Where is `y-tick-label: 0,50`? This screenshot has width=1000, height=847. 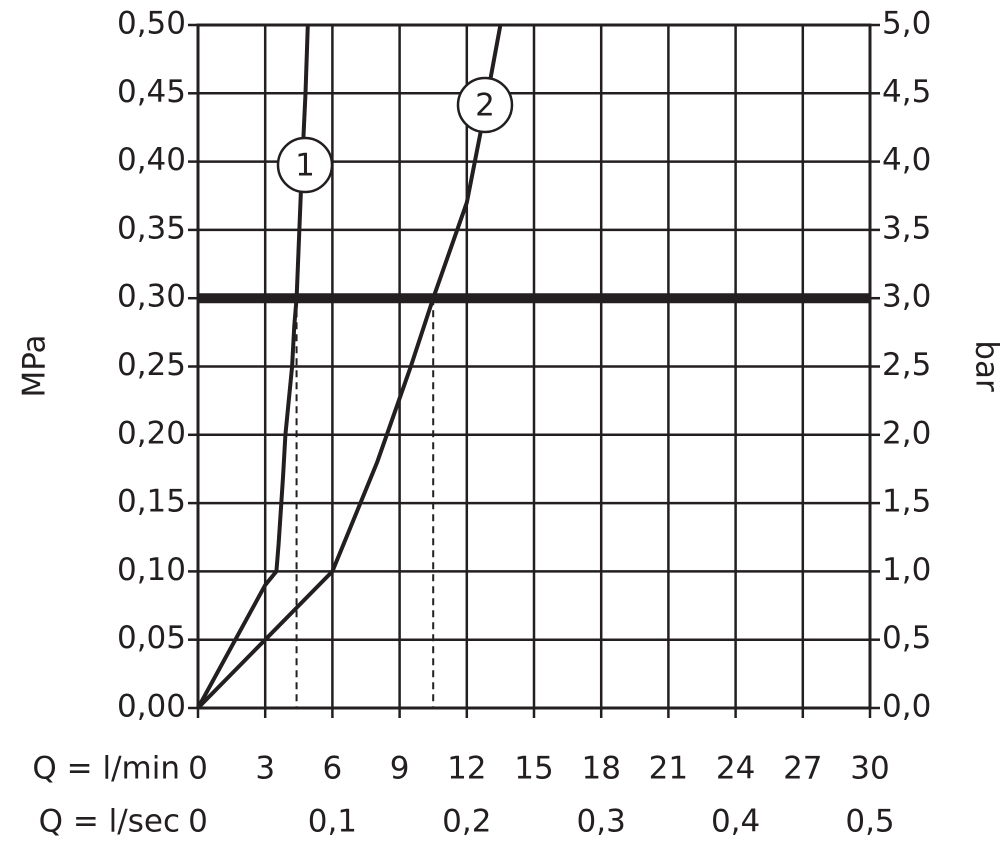
y-tick-label: 0,50 is located at coordinates (151, 24).